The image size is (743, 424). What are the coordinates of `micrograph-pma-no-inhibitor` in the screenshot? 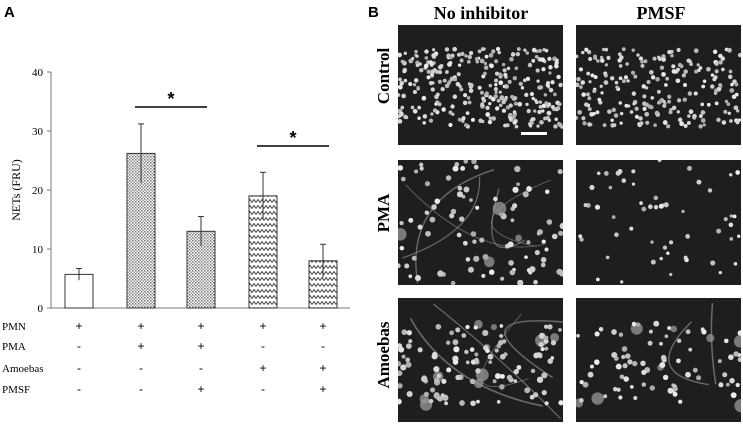 It's located at (480, 222).